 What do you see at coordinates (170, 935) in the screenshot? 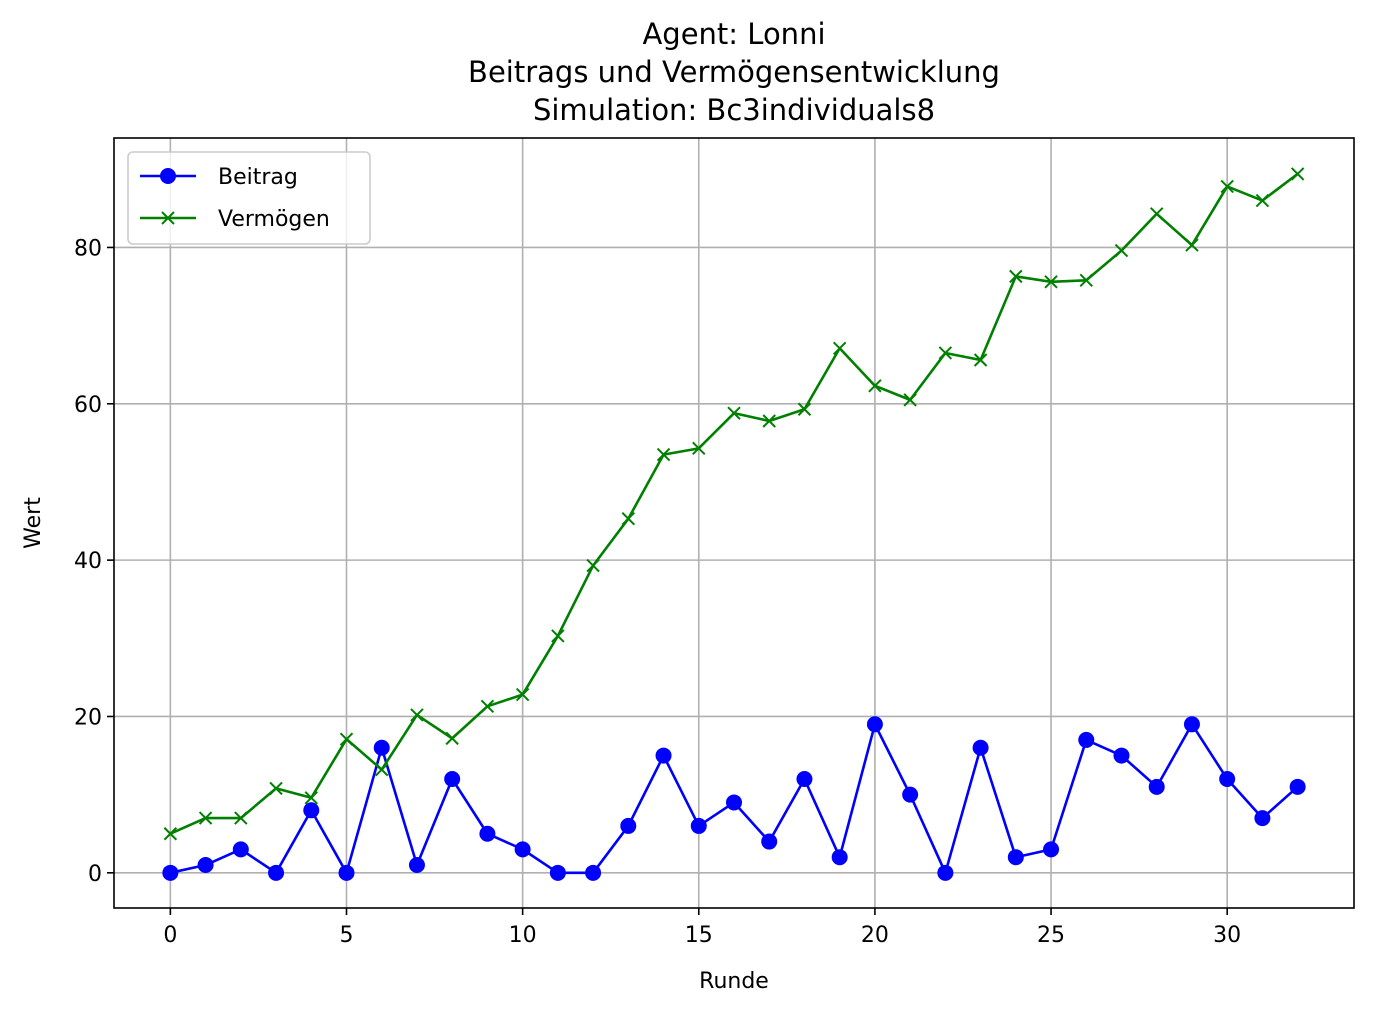
I see `x-tick-label-0: 0` at bounding box center [170, 935].